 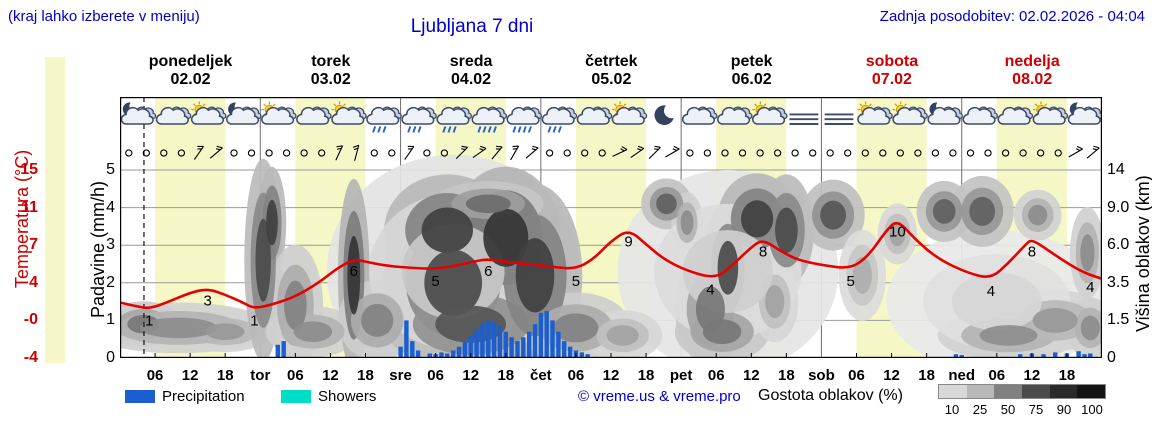 What do you see at coordinates (208, 301) in the screenshot?
I see `temperature-value-label: 3` at bounding box center [208, 301].